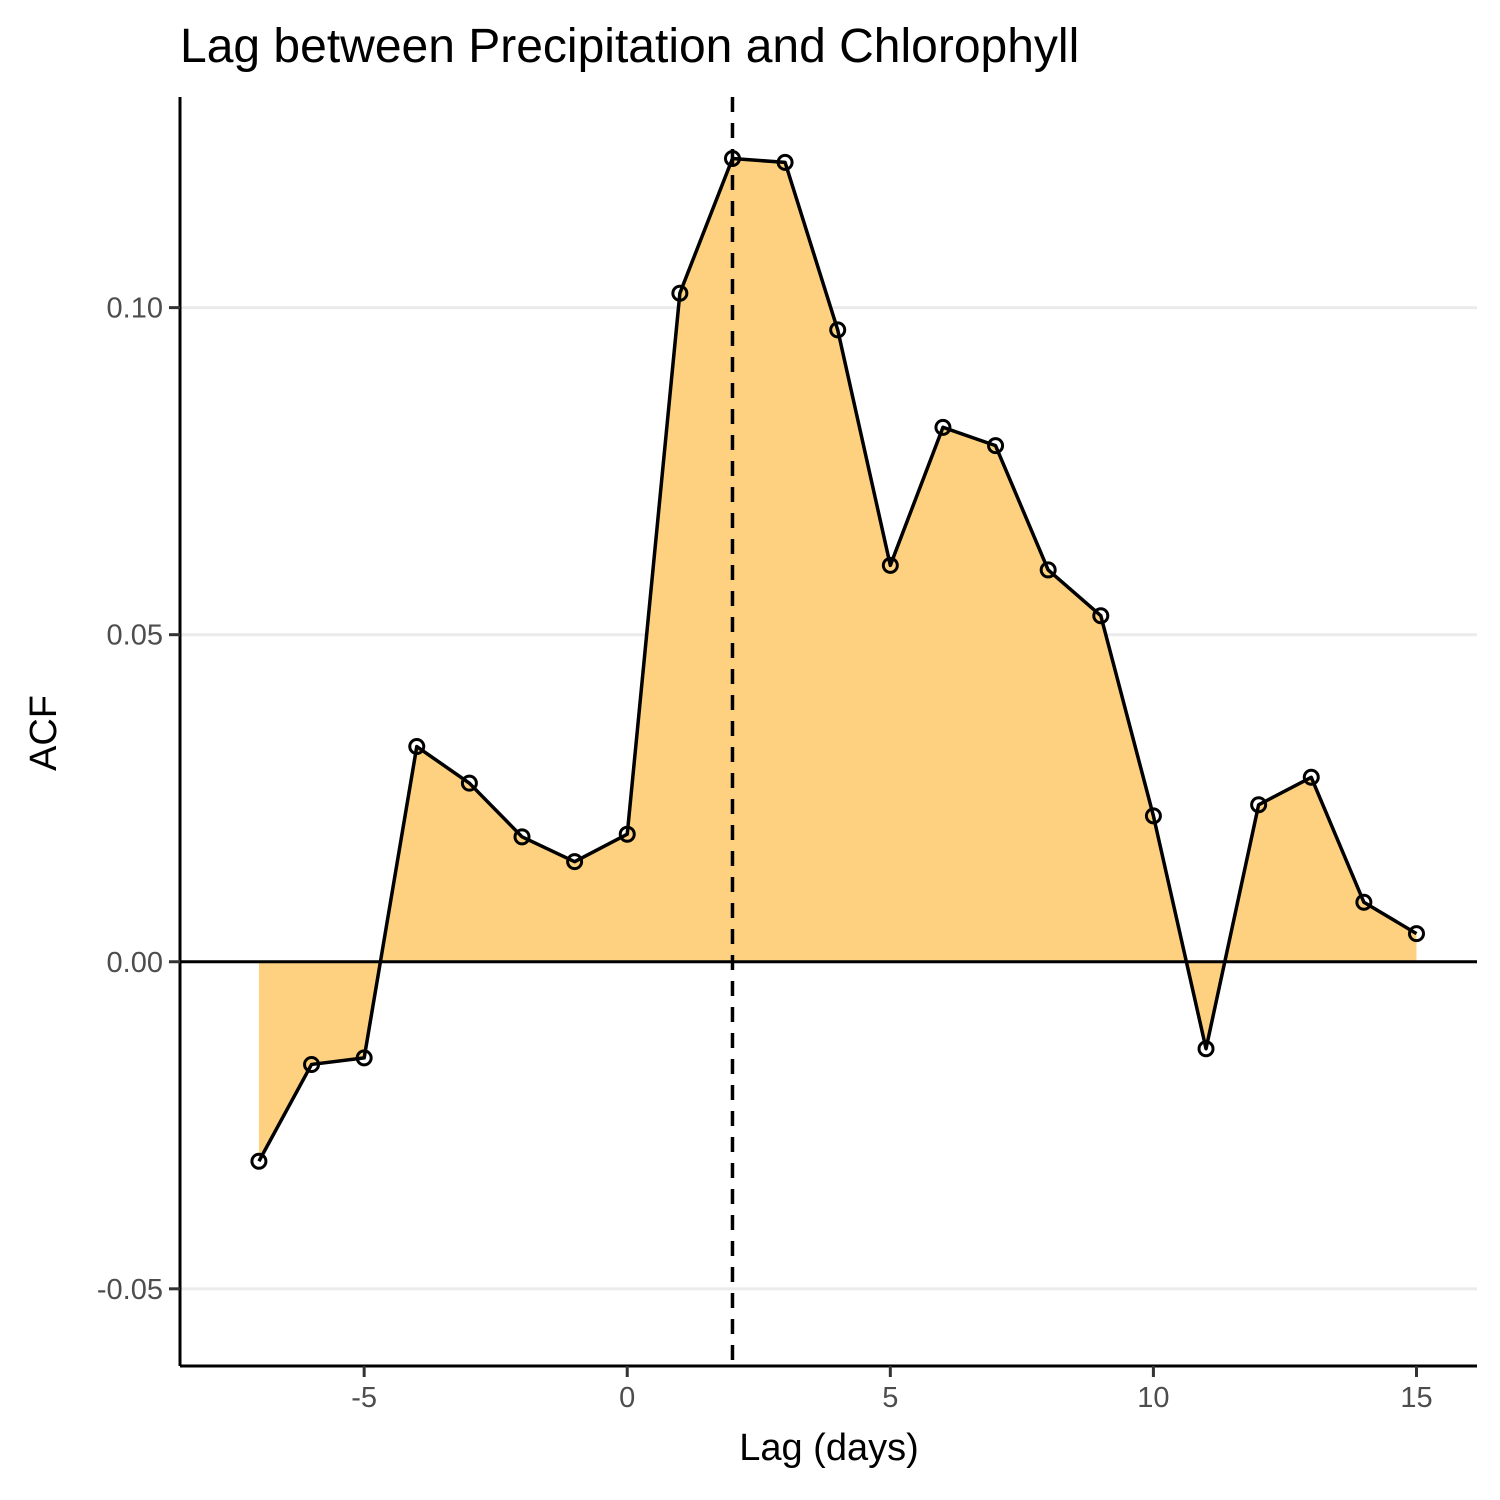  What do you see at coordinates (829, 1448) in the screenshot?
I see `x-axis-title: Lag (days)` at bounding box center [829, 1448].